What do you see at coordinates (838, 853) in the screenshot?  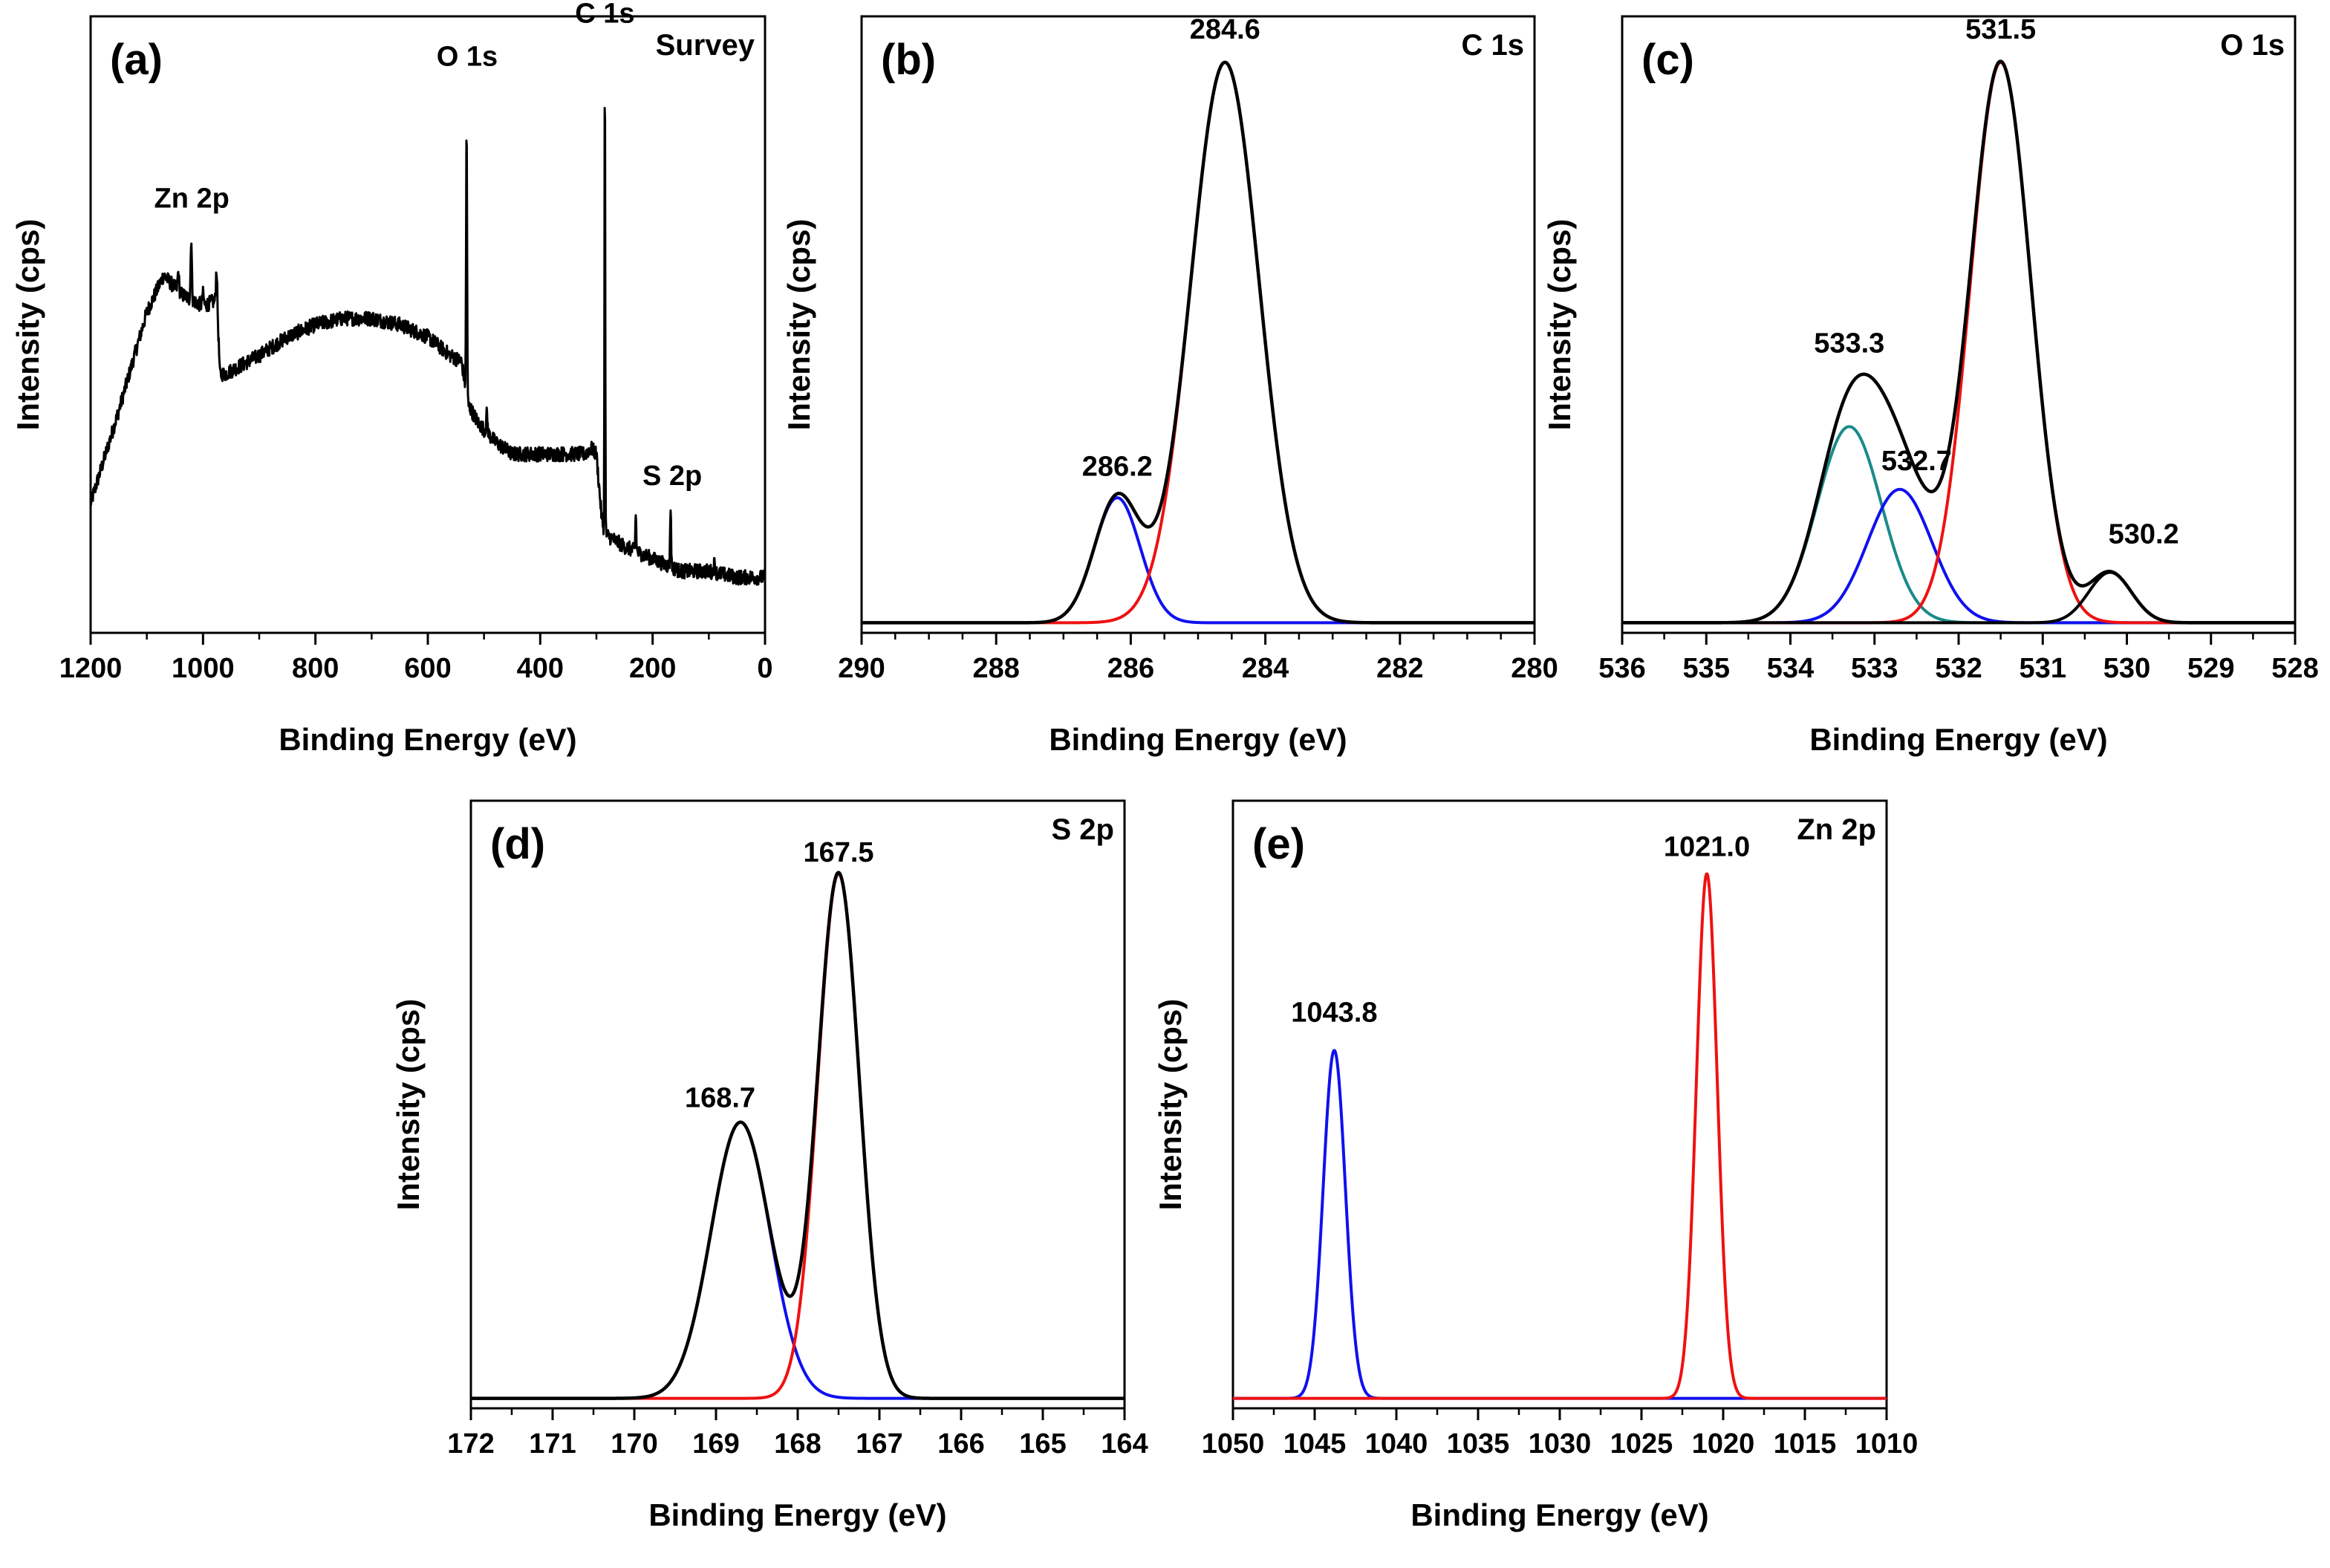 I see `peak-label: 167.5` at bounding box center [838, 853].